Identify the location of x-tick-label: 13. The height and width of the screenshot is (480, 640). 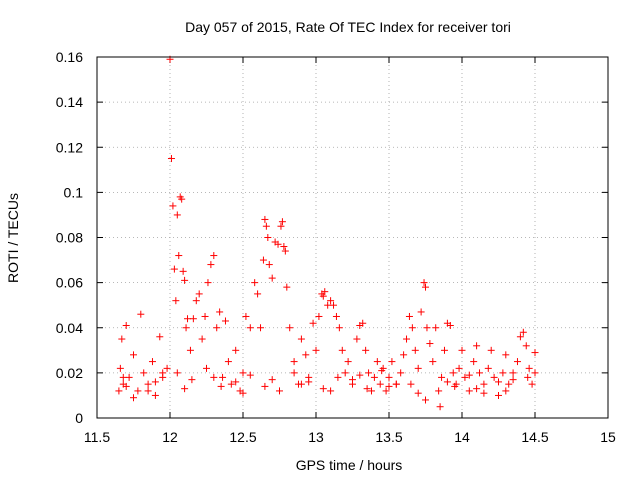
(316, 437).